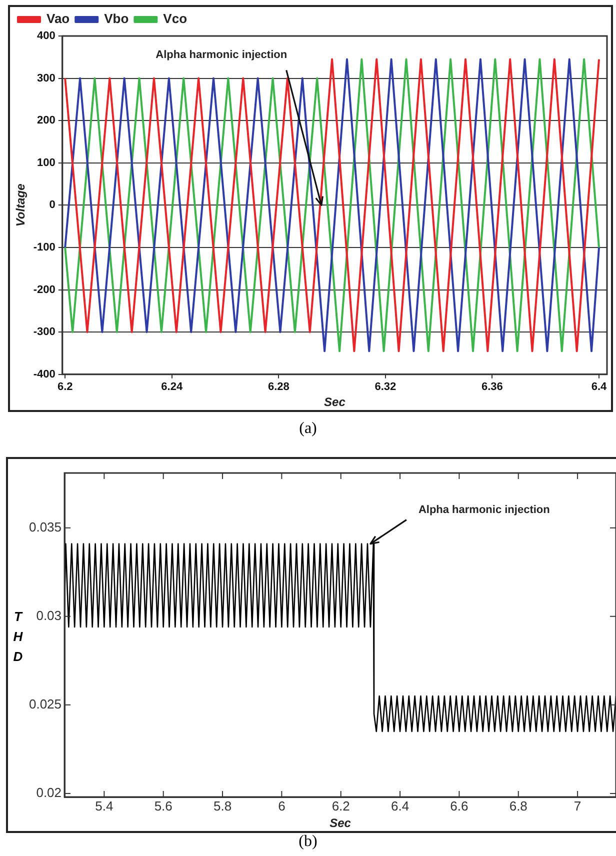  What do you see at coordinates (175, 18) in the screenshot?
I see `legend-label: Vco` at bounding box center [175, 18].